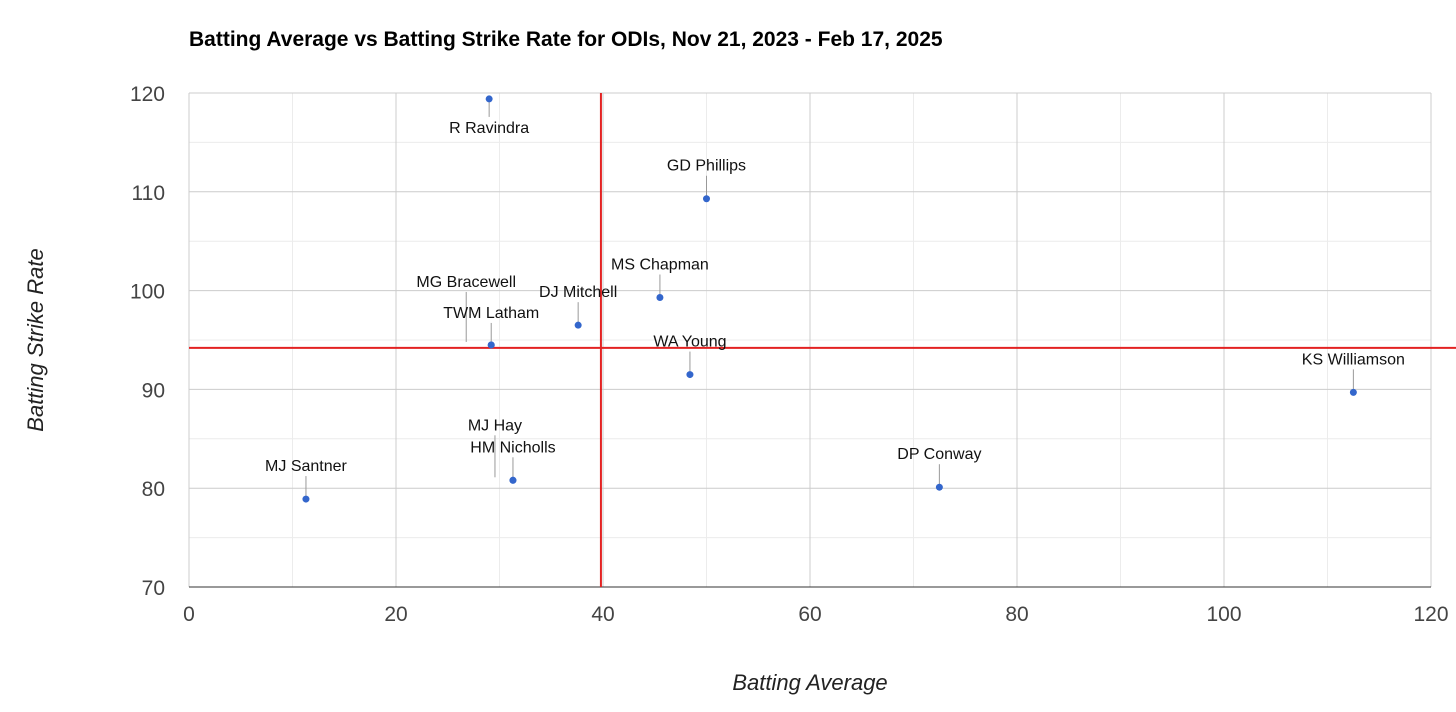 Image resolution: width=1456 pixels, height=712 pixels. Describe the element at coordinates (1016, 614) in the screenshot. I see `x-tick-label: 80` at that location.